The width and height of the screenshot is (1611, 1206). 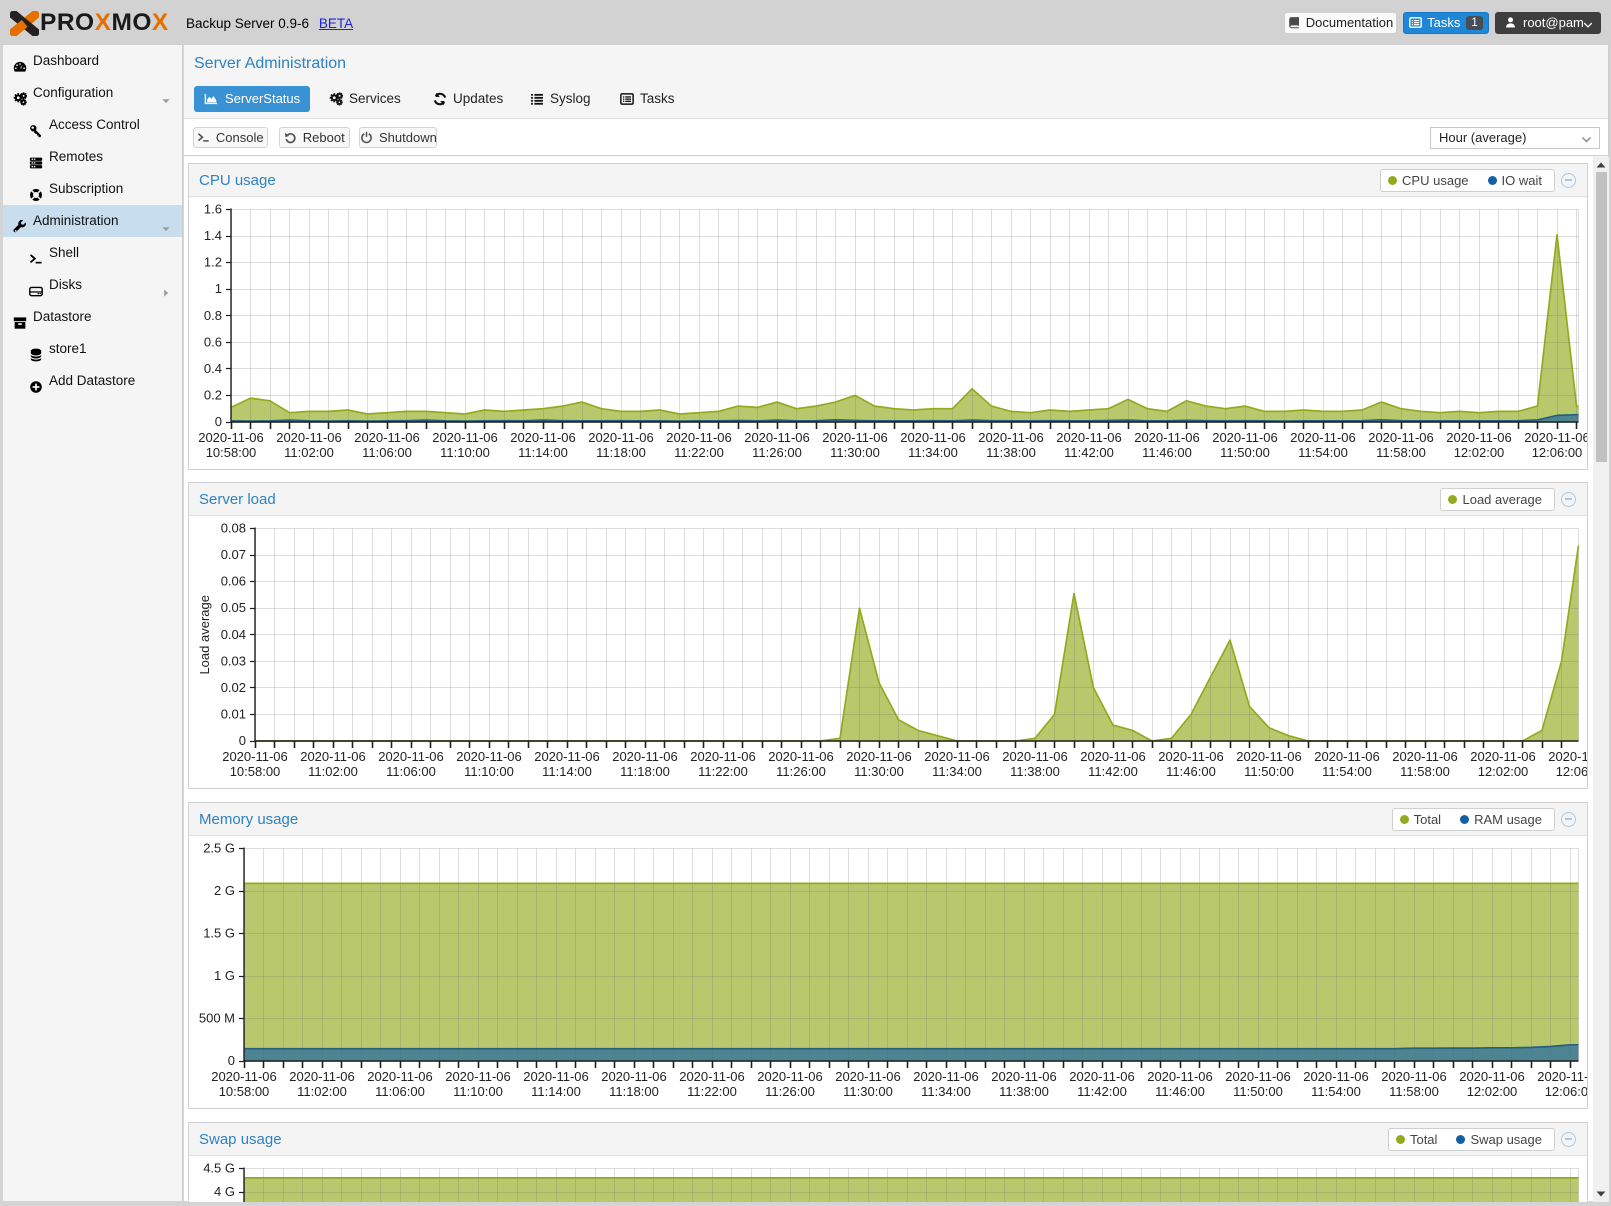 What do you see at coordinates (213, 341) in the screenshot?
I see `svg-text: 0.6` at bounding box center [213, 341].